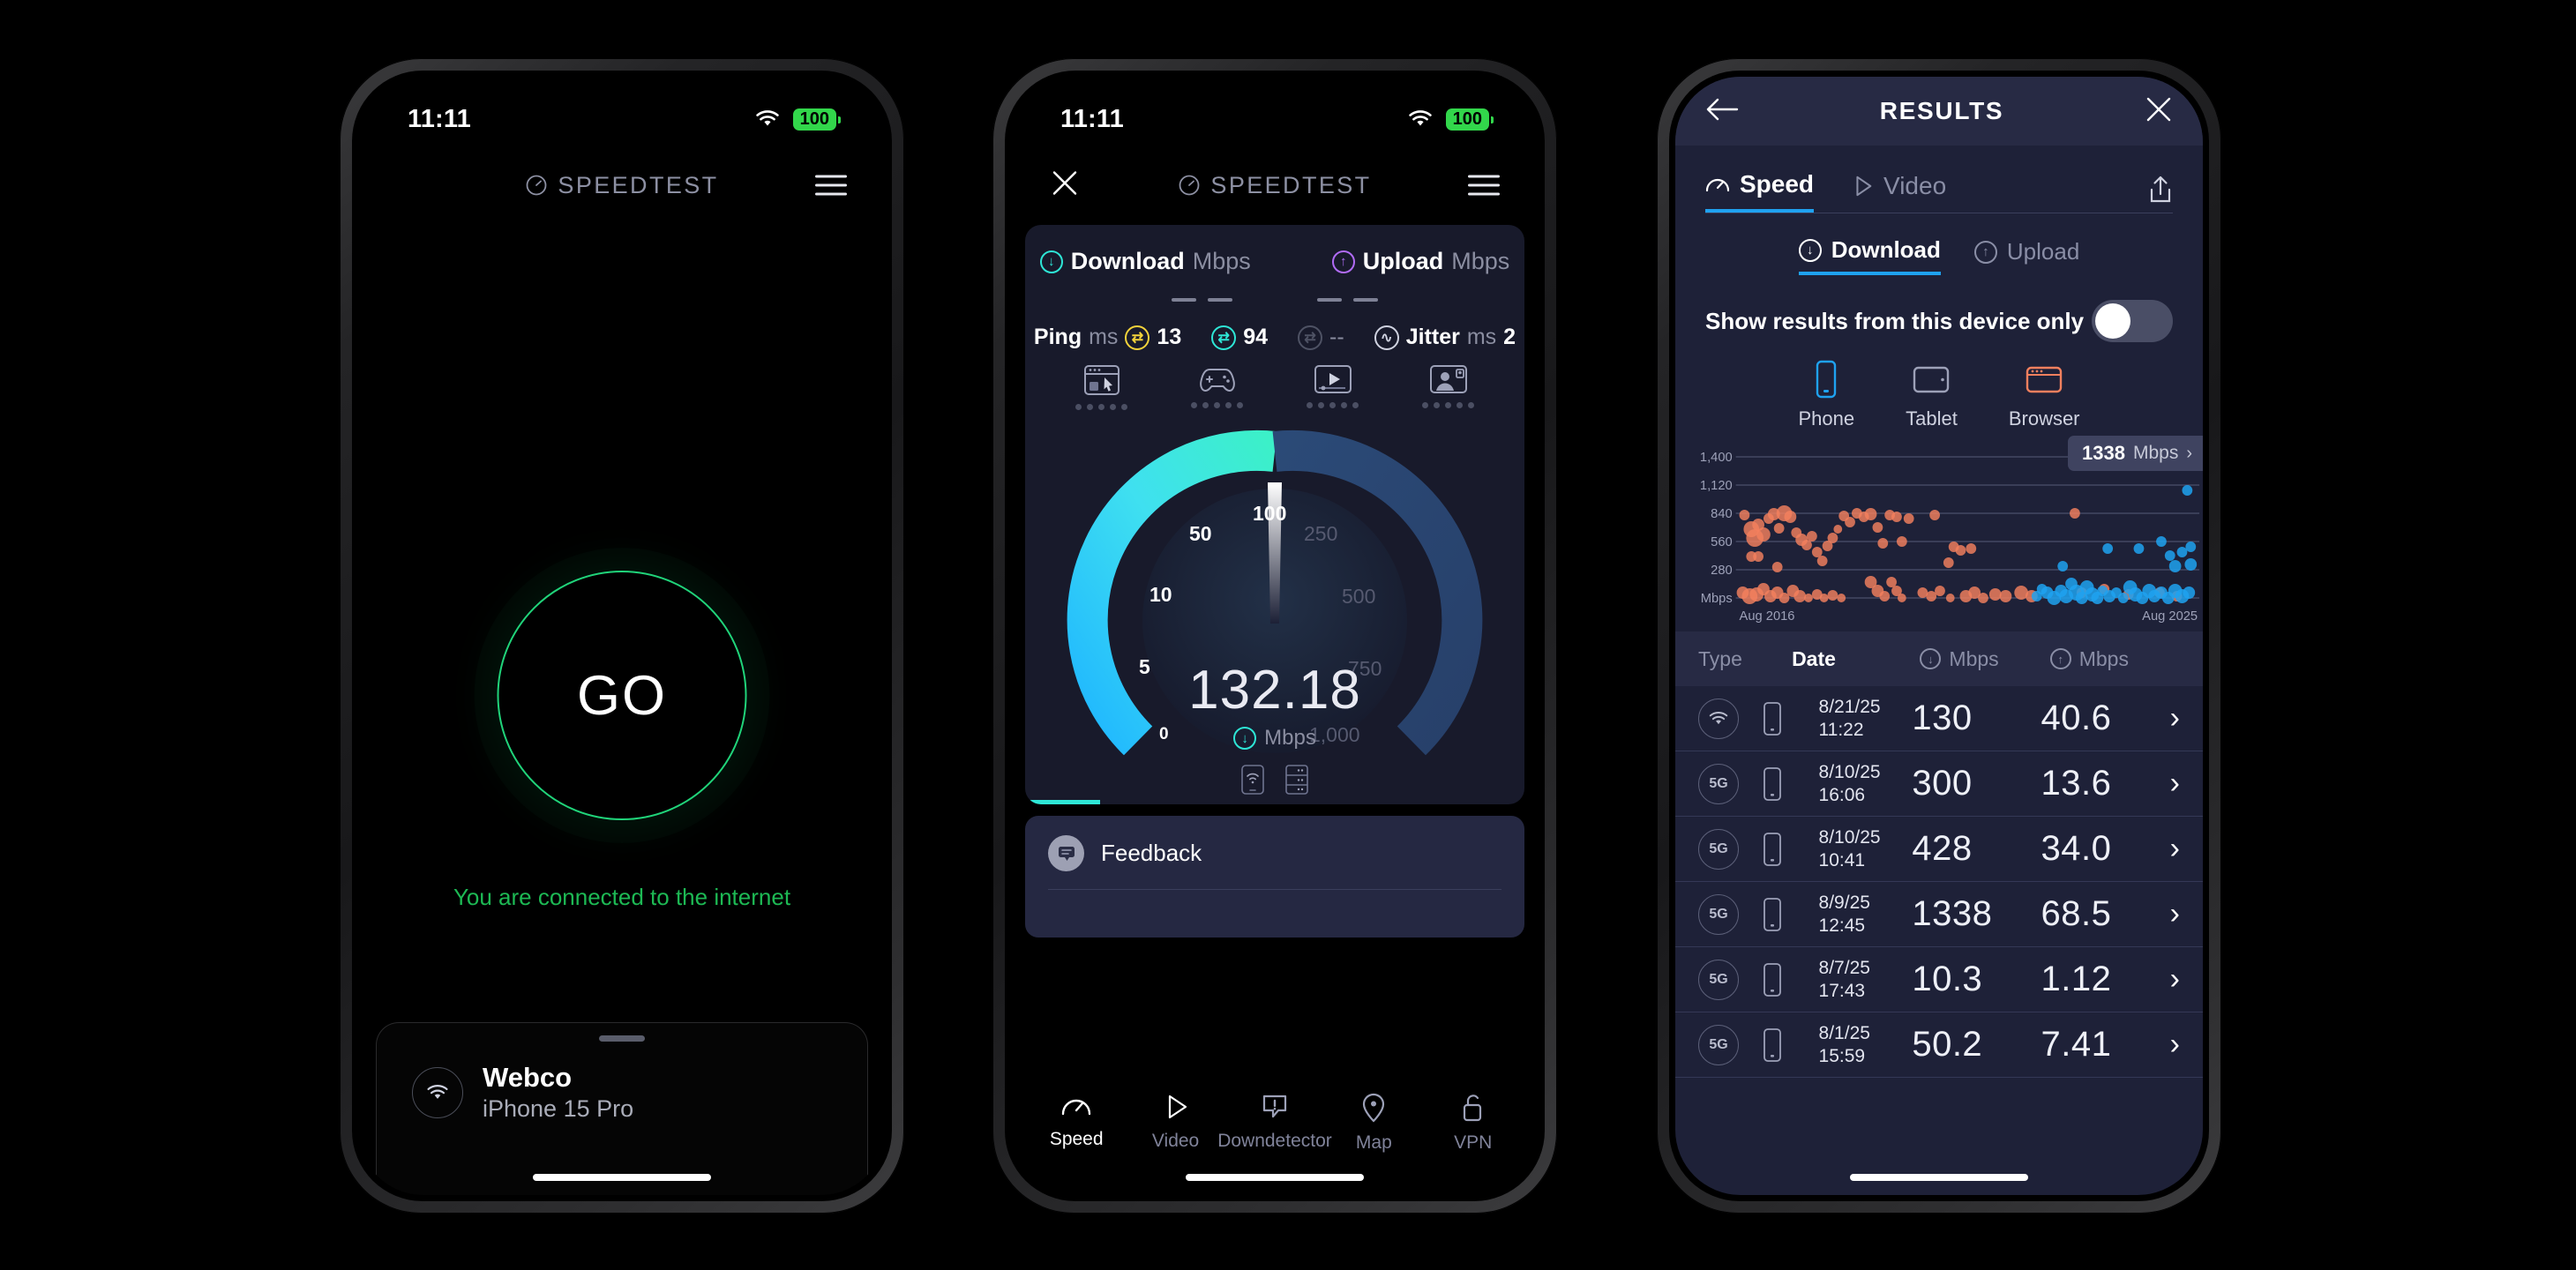  Describe the element at coordinates (622, 695) in the screenshot. I see `go-button: GO` at that location.